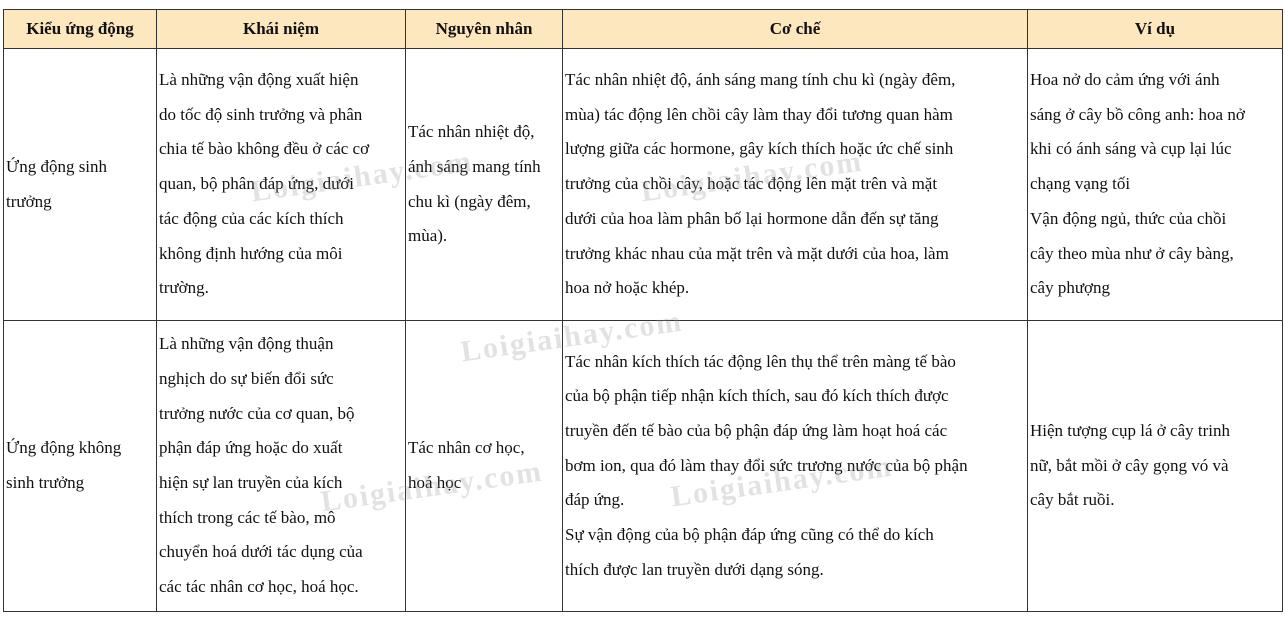 The width and height of the screenshot is (1285, 618). Describe the element at coordinates (80, 184) in the screenshot. I see `cell-type: Ứng động sinh trưởng` at that location.